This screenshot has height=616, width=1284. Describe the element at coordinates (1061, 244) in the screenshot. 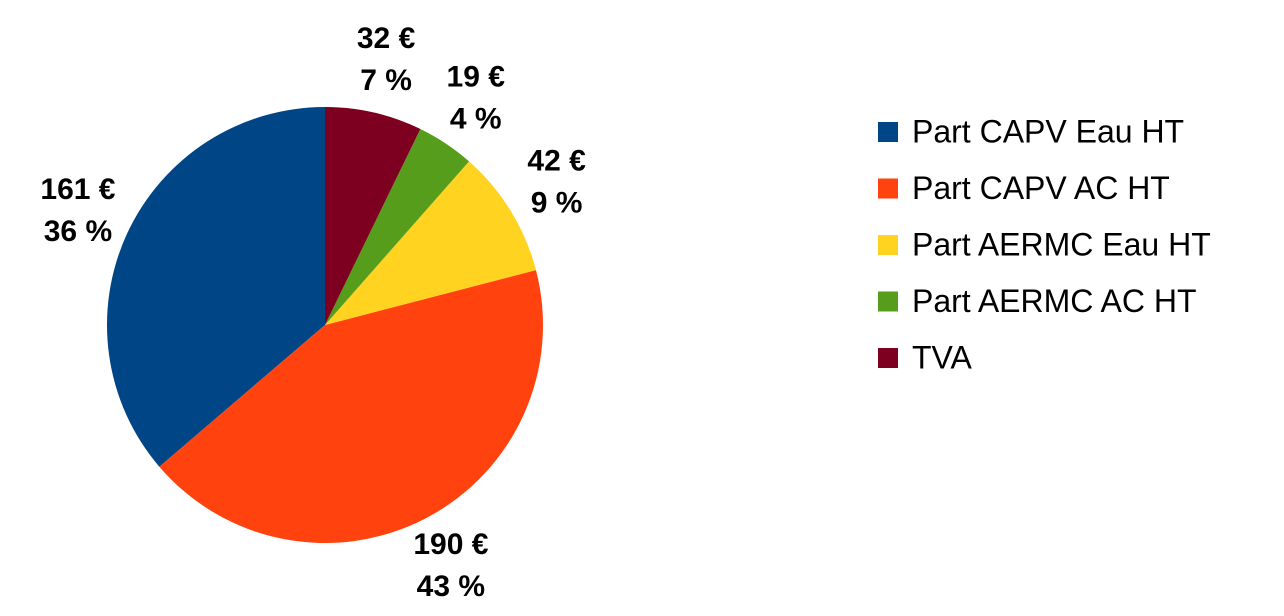

I see `legend-label: Part AERMC Eau HT` at that location.